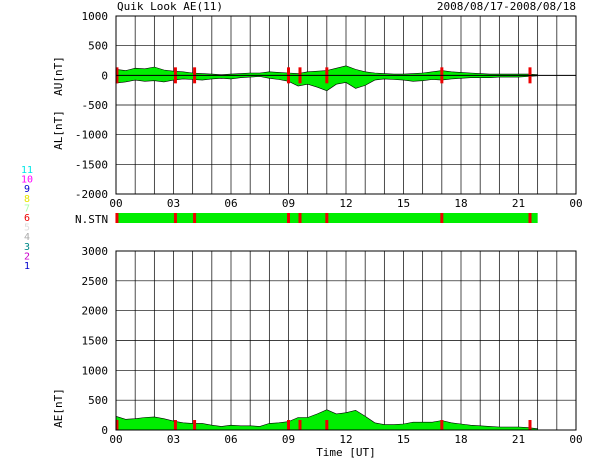  What do you see at coordinates (326, 70) in the screenshot?
I see `au-area-series` at bounding box center [326, 70].